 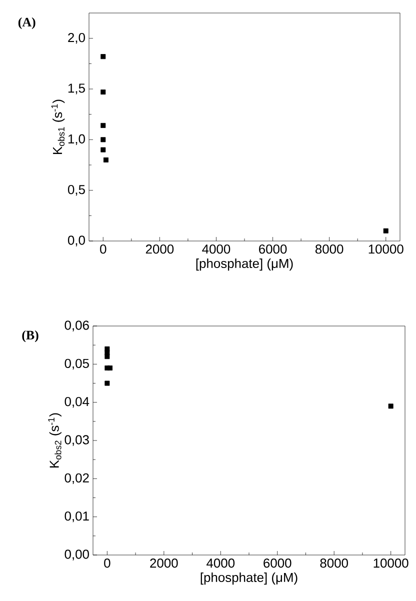 What do you see at coordinates (76, 38) in the screenshot?
I see `y-tick-label: 2,0` at bounding box center [76, 38].